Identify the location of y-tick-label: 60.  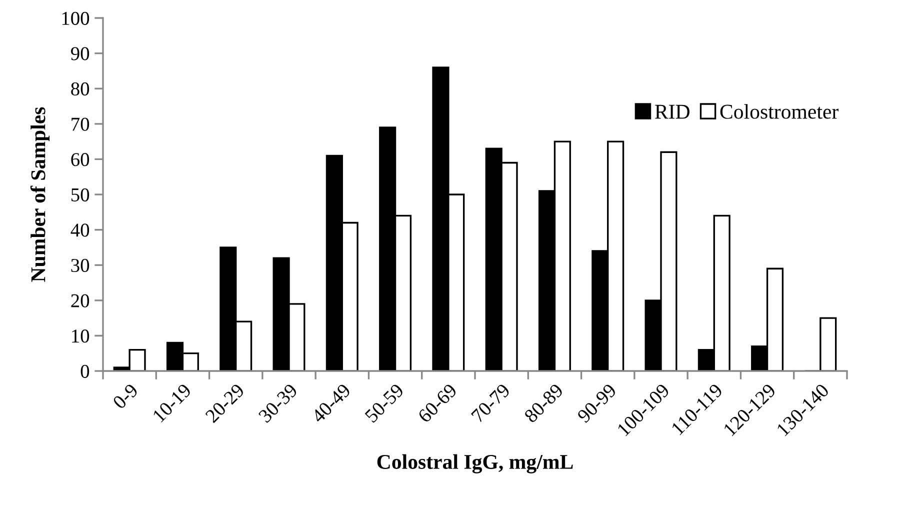
(80, 159).